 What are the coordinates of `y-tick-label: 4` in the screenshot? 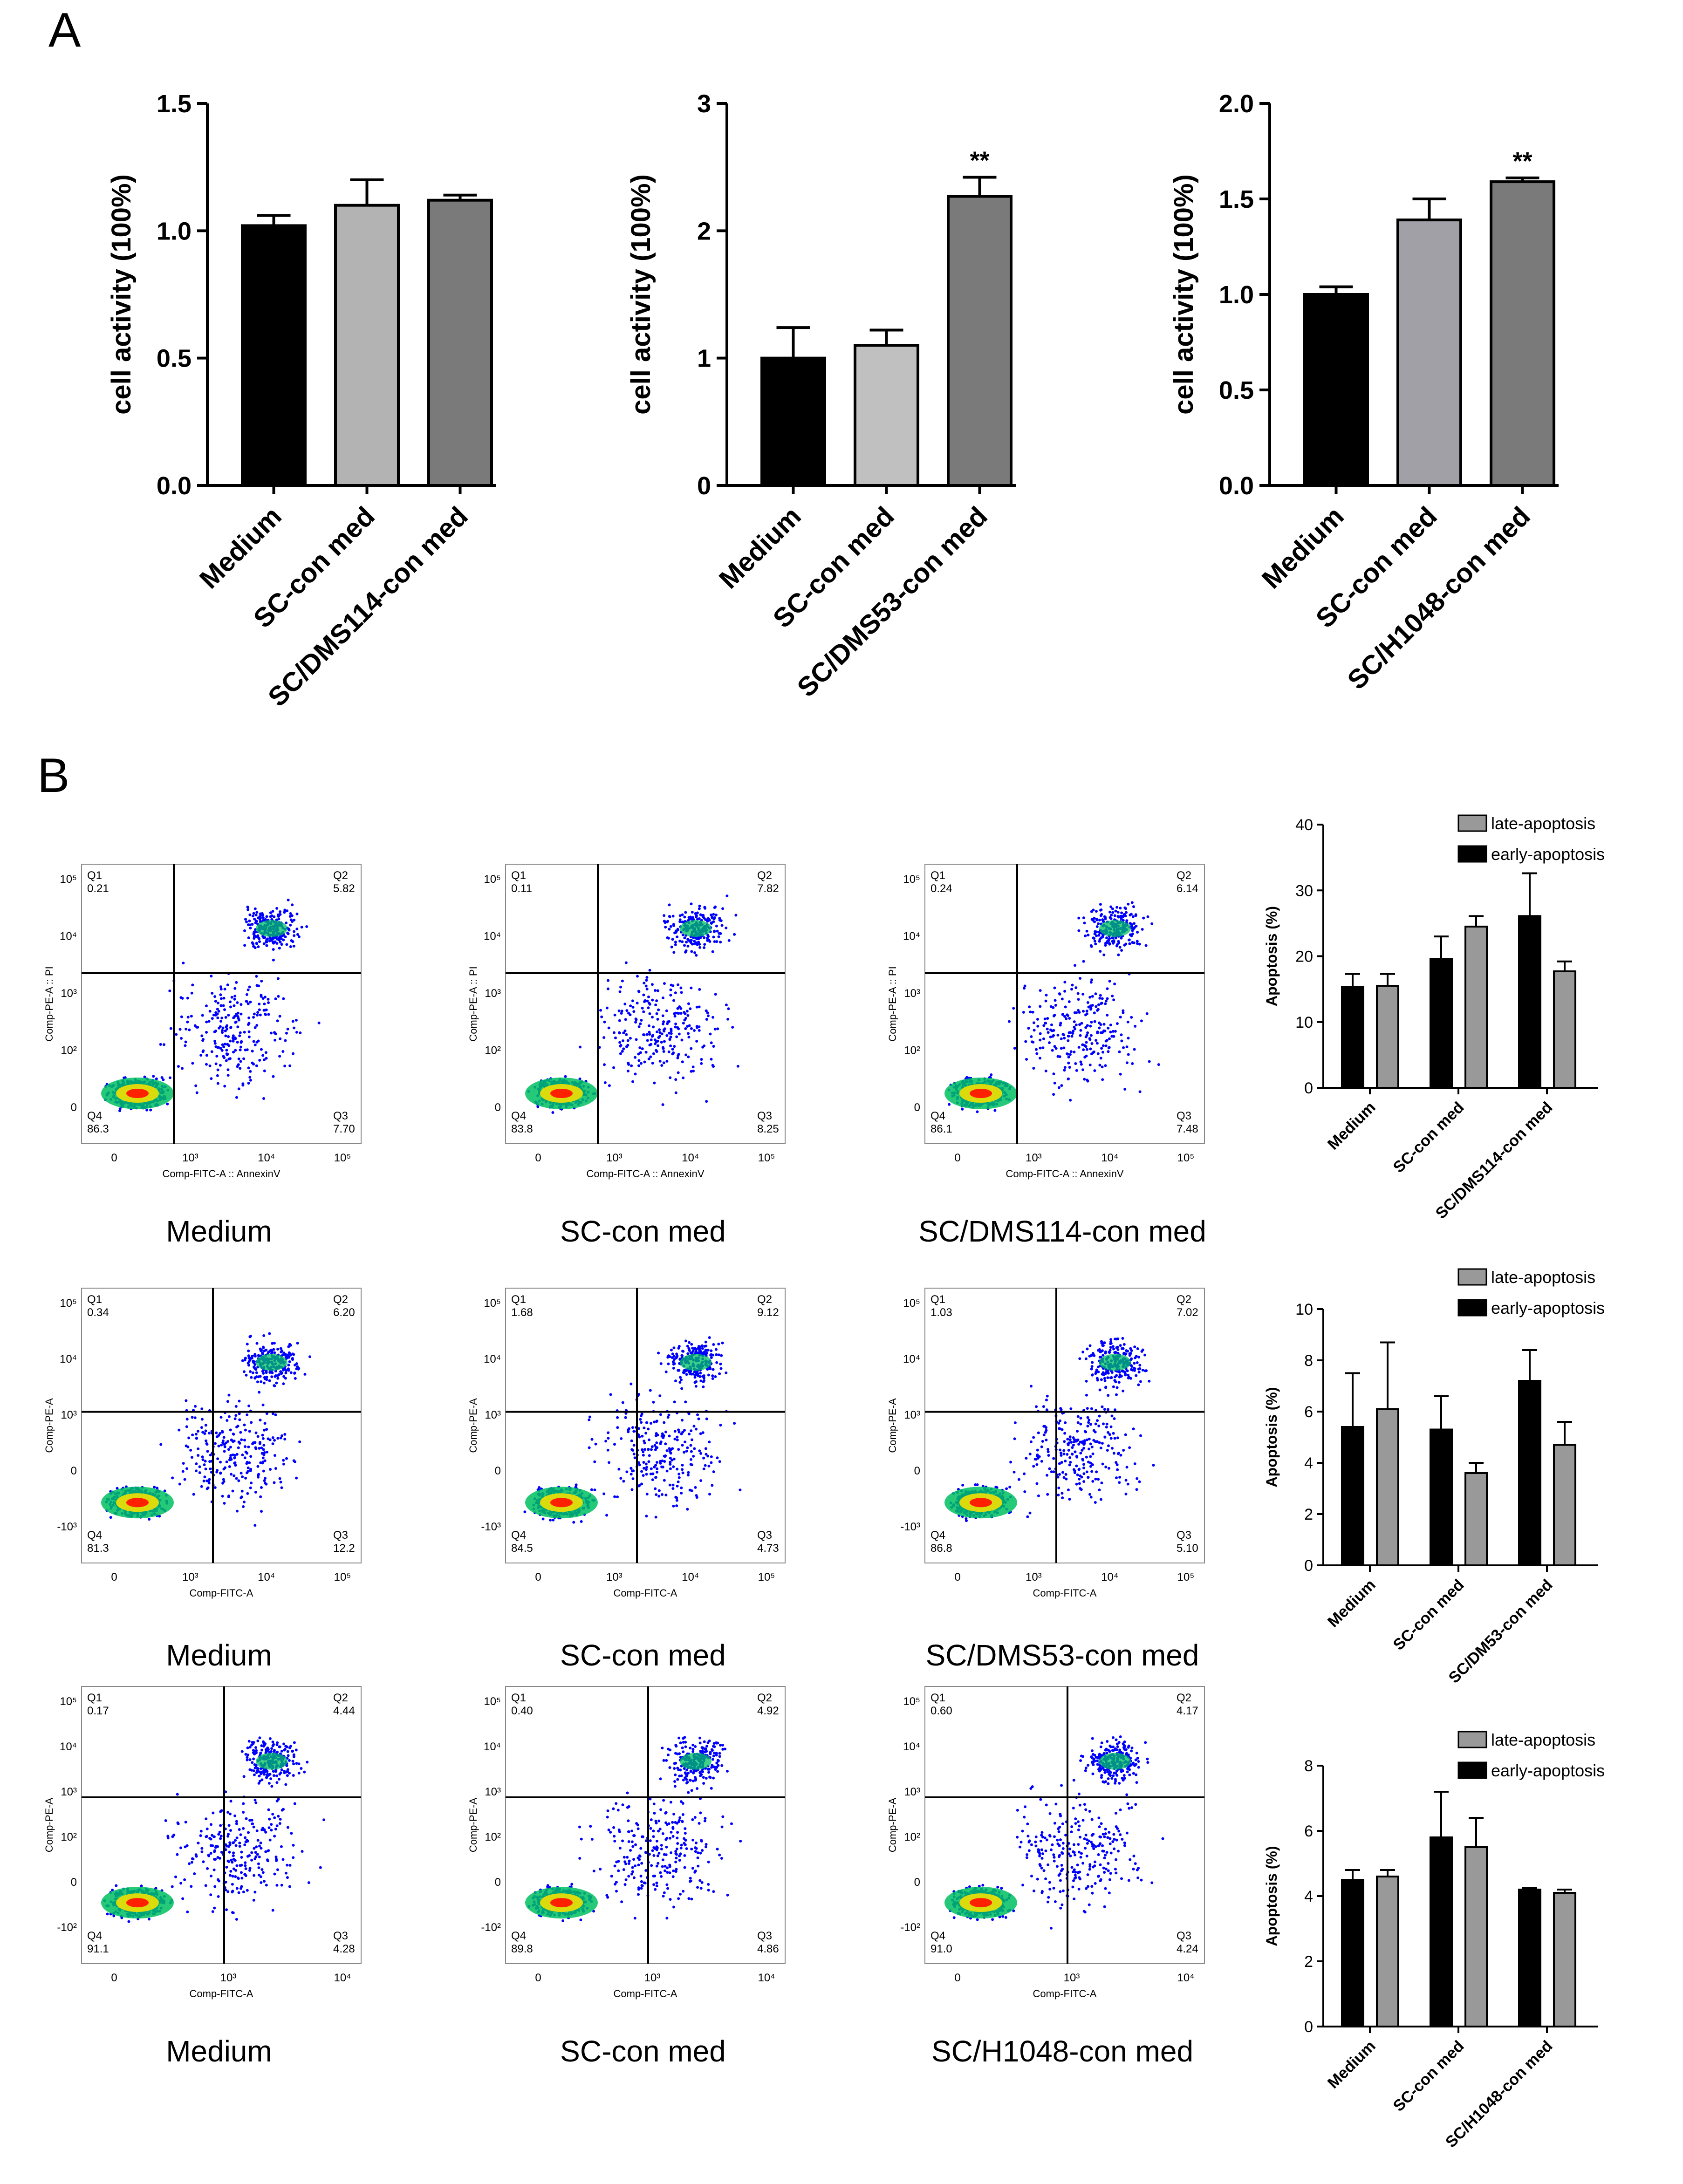 It's located at (1308, 1463).